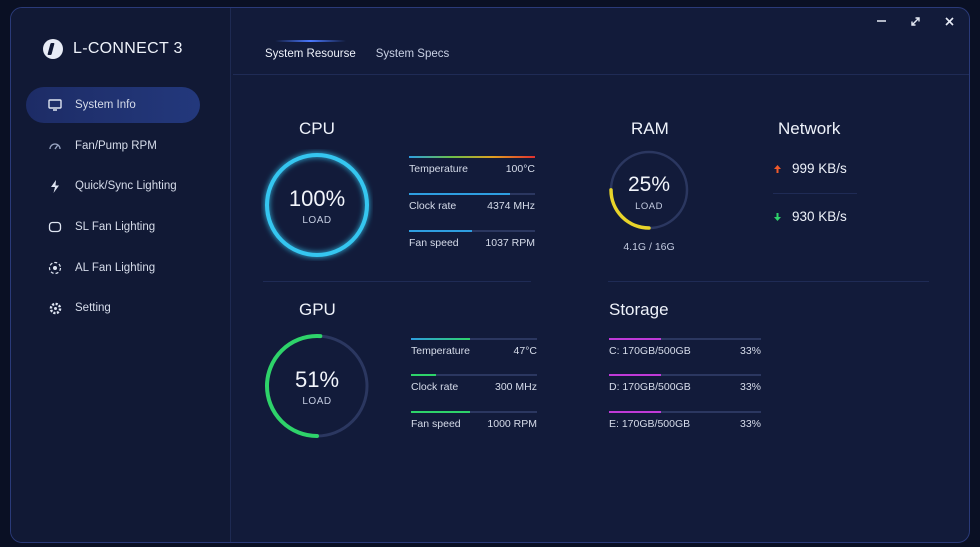 Image resolution: width=980 pixels, height=547 pixels. I want to click on ram-usage: 4.1G / 16G, so click(649, 247).